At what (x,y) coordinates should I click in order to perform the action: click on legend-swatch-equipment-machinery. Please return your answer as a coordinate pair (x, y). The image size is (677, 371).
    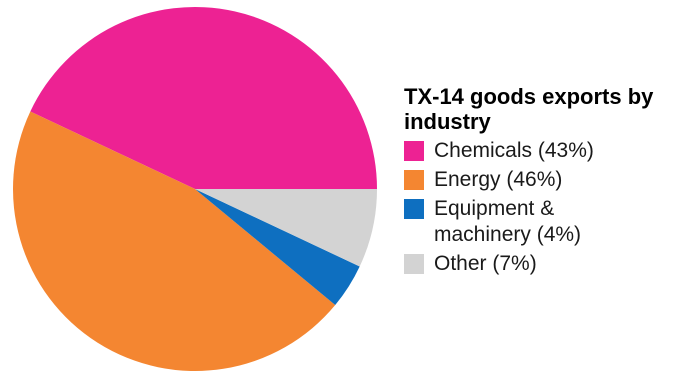
    Looking at the image, I should click on (414, 209).